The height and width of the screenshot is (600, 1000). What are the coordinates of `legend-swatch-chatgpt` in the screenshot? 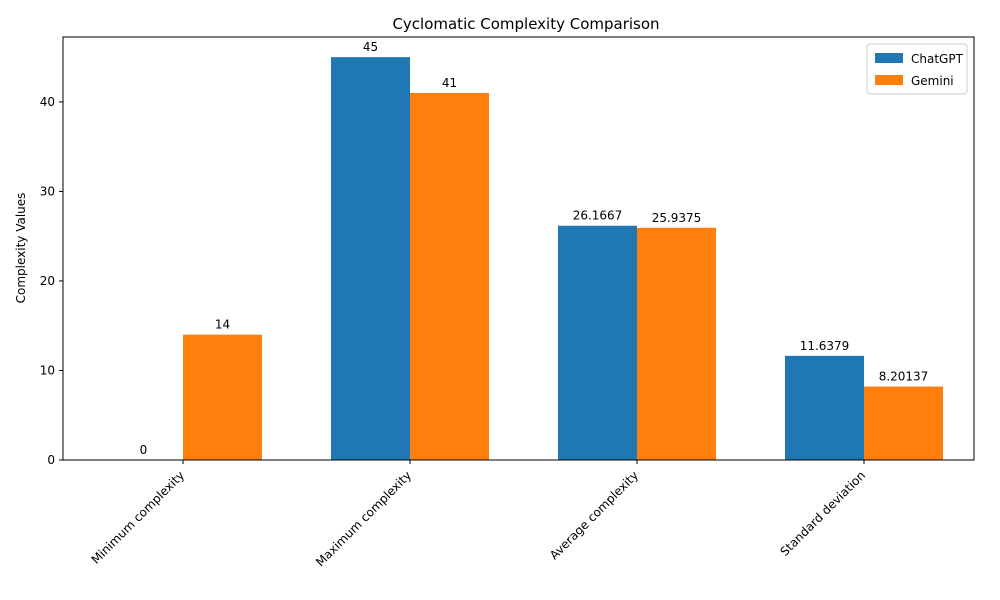 It's located at (889, 58).